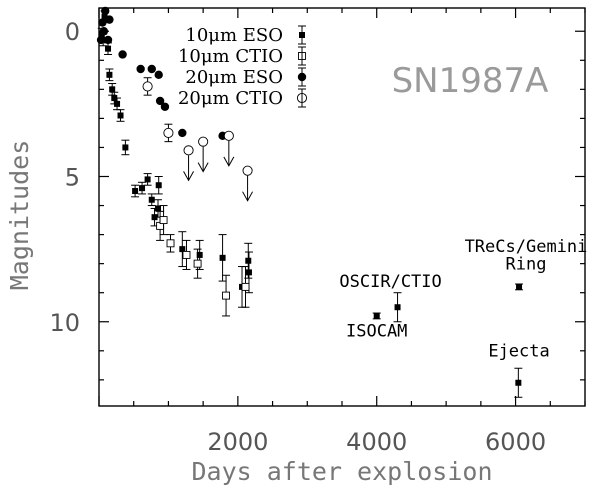 The width and height of the screenshot is (600, 496). I want to click on annotation-label: Ejecta, so click(518, 352).